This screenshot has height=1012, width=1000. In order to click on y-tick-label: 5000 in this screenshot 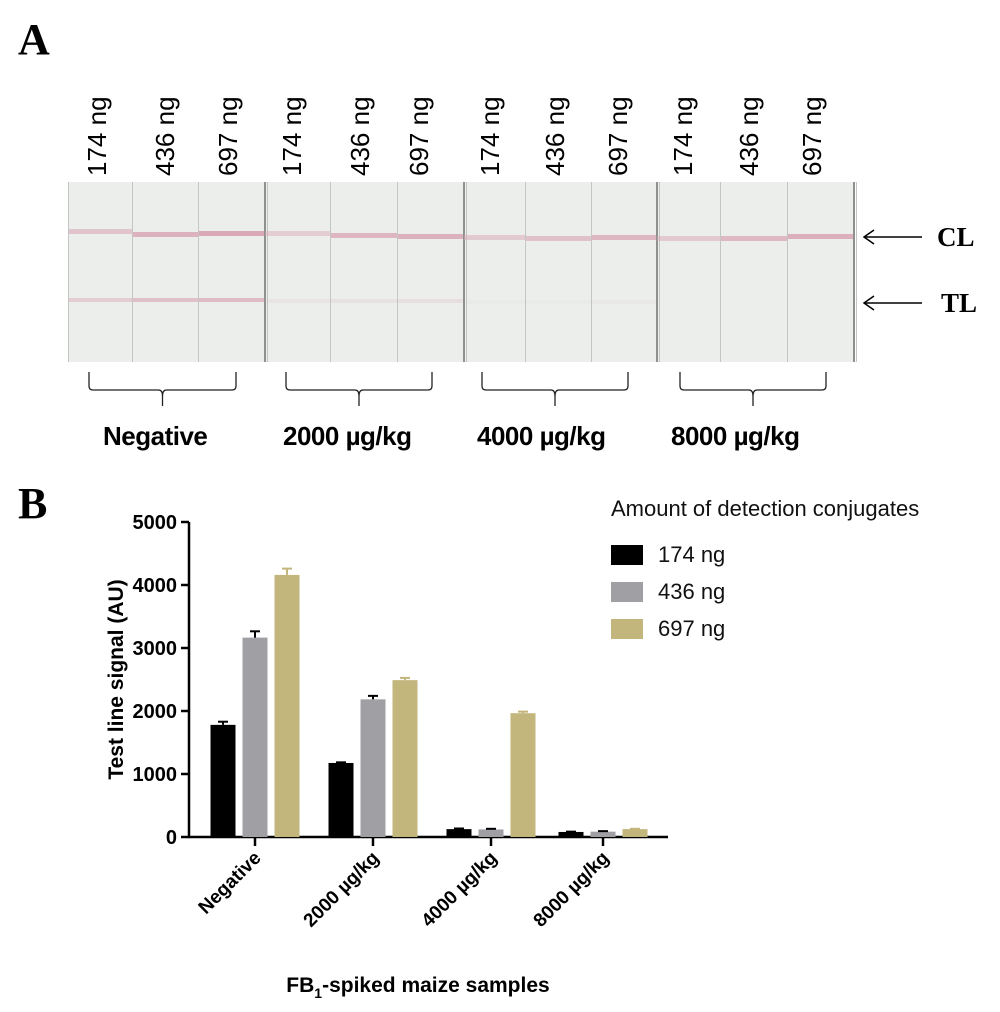, I will do `click(155, 523)`.